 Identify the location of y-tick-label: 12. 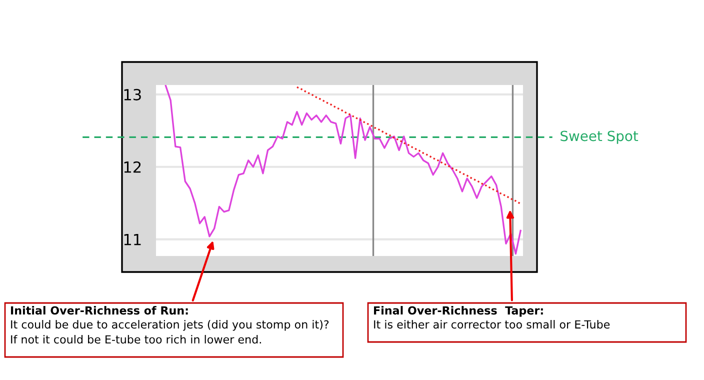
(132, 167).